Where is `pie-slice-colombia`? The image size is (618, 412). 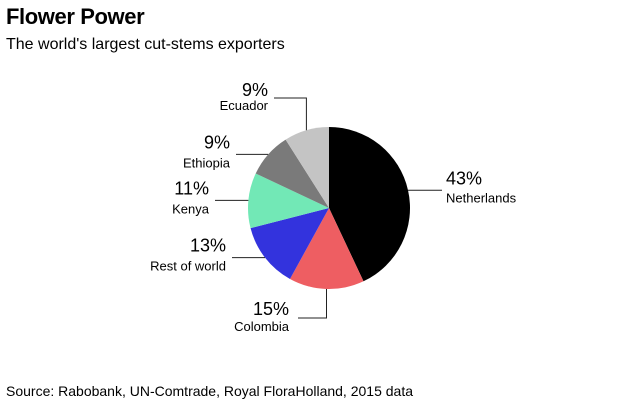
pie-slice-colombia is located at coordinates (326, 248).